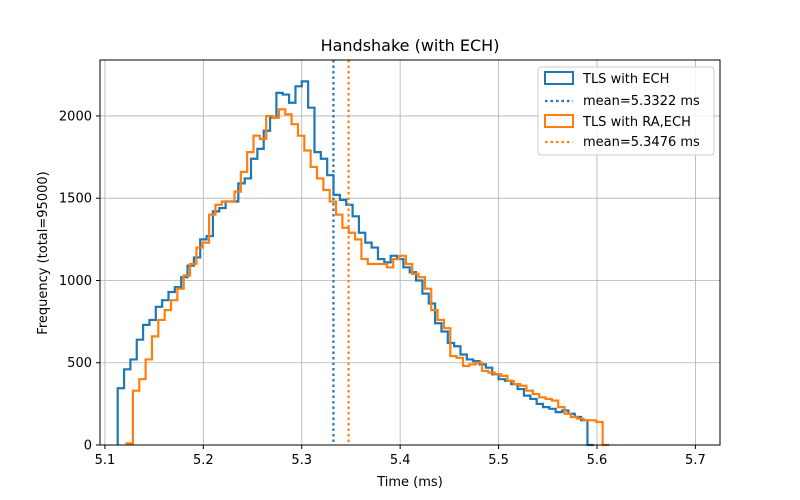 Image resolution: width=800 pixels, height=500 pixels. Describe the element at coordinates (409, 482) in the screenshot. I see `x-axis-label: Time (ms)` at that location.